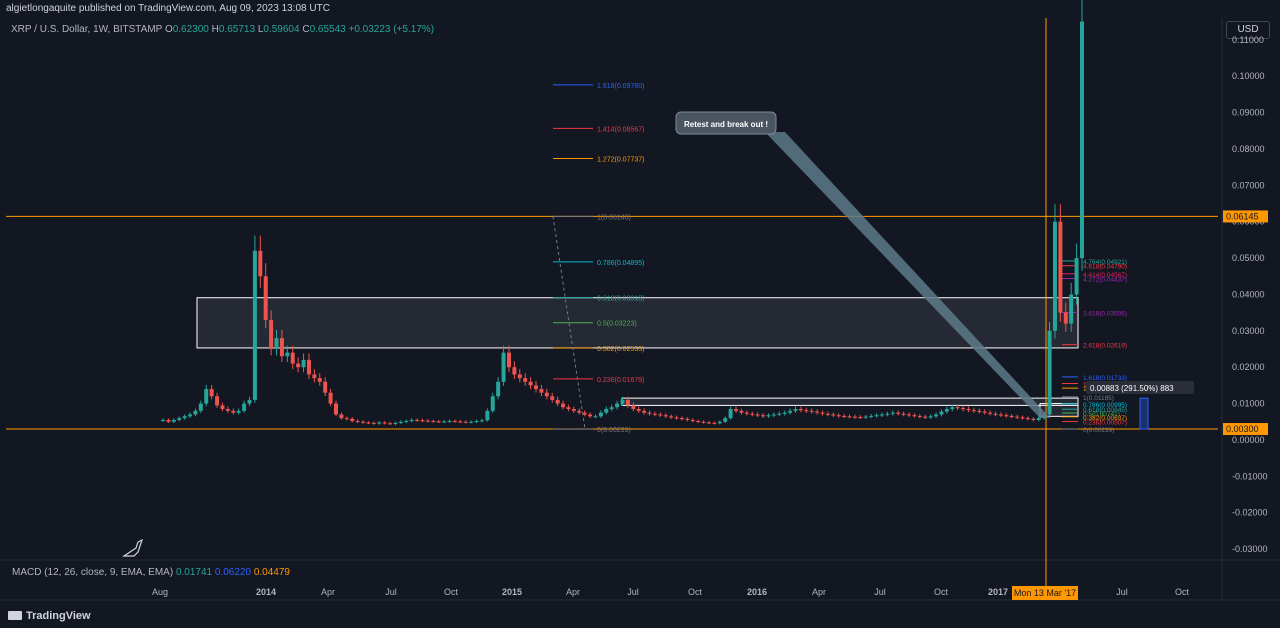  I want to click on zone-rect, so click(850, 401).